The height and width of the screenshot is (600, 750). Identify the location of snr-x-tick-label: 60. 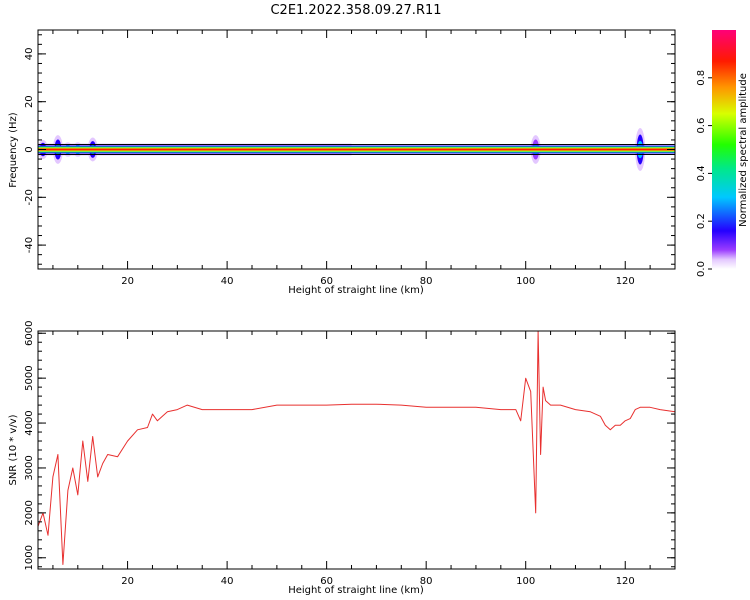
(326, 581).